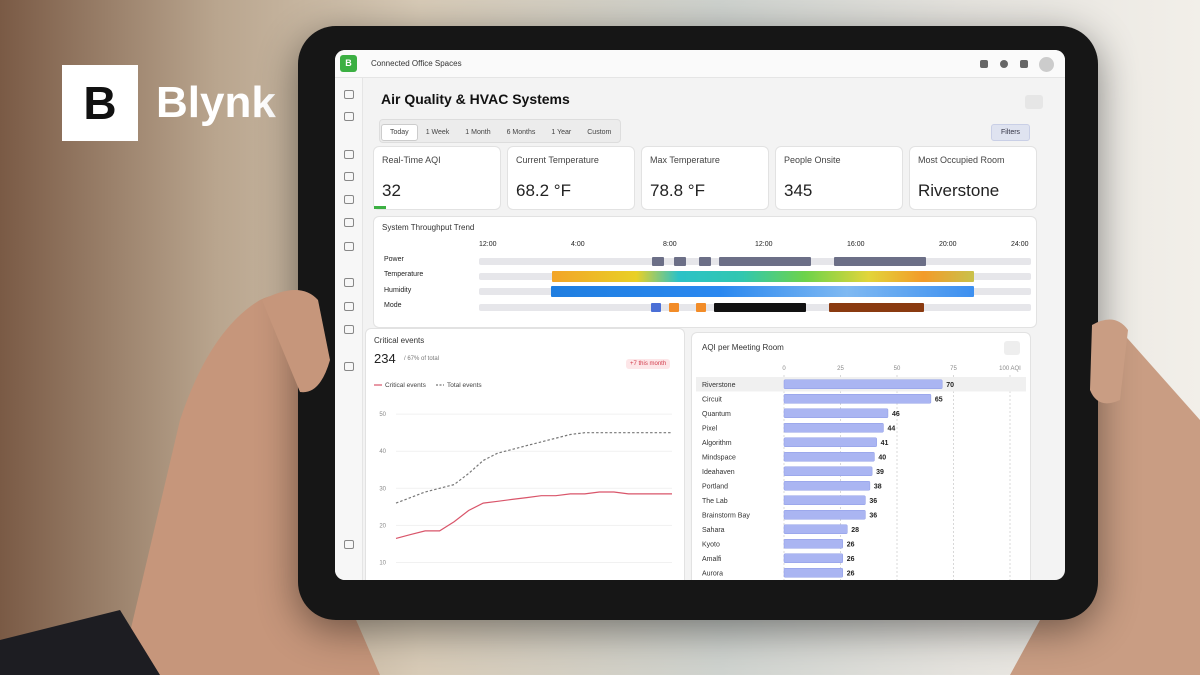 The image size is (1200, 675). What do you see at coordinates (953, 369) in the screenshot?
I see `x-tick-label: 75` at bounding box center [953, 369].